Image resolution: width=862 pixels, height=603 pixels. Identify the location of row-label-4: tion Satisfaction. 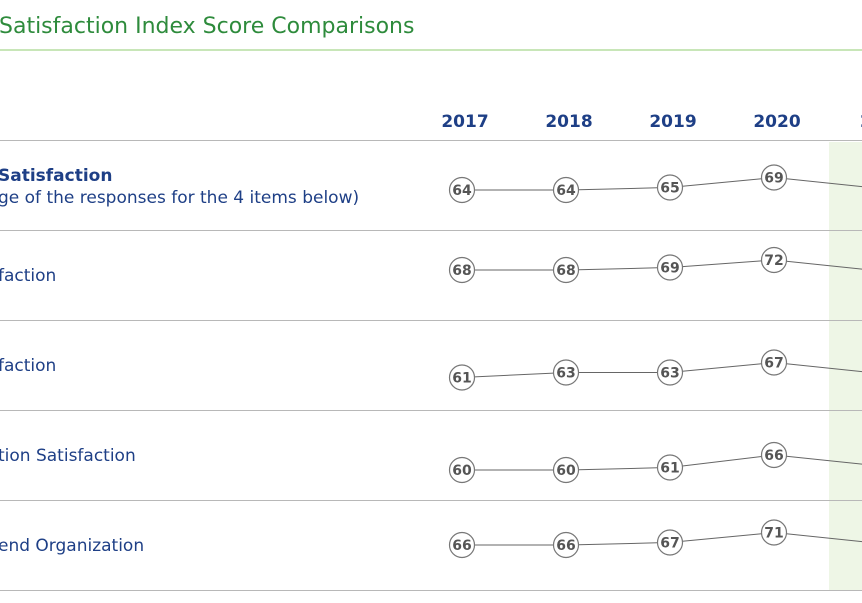
(68, 456).